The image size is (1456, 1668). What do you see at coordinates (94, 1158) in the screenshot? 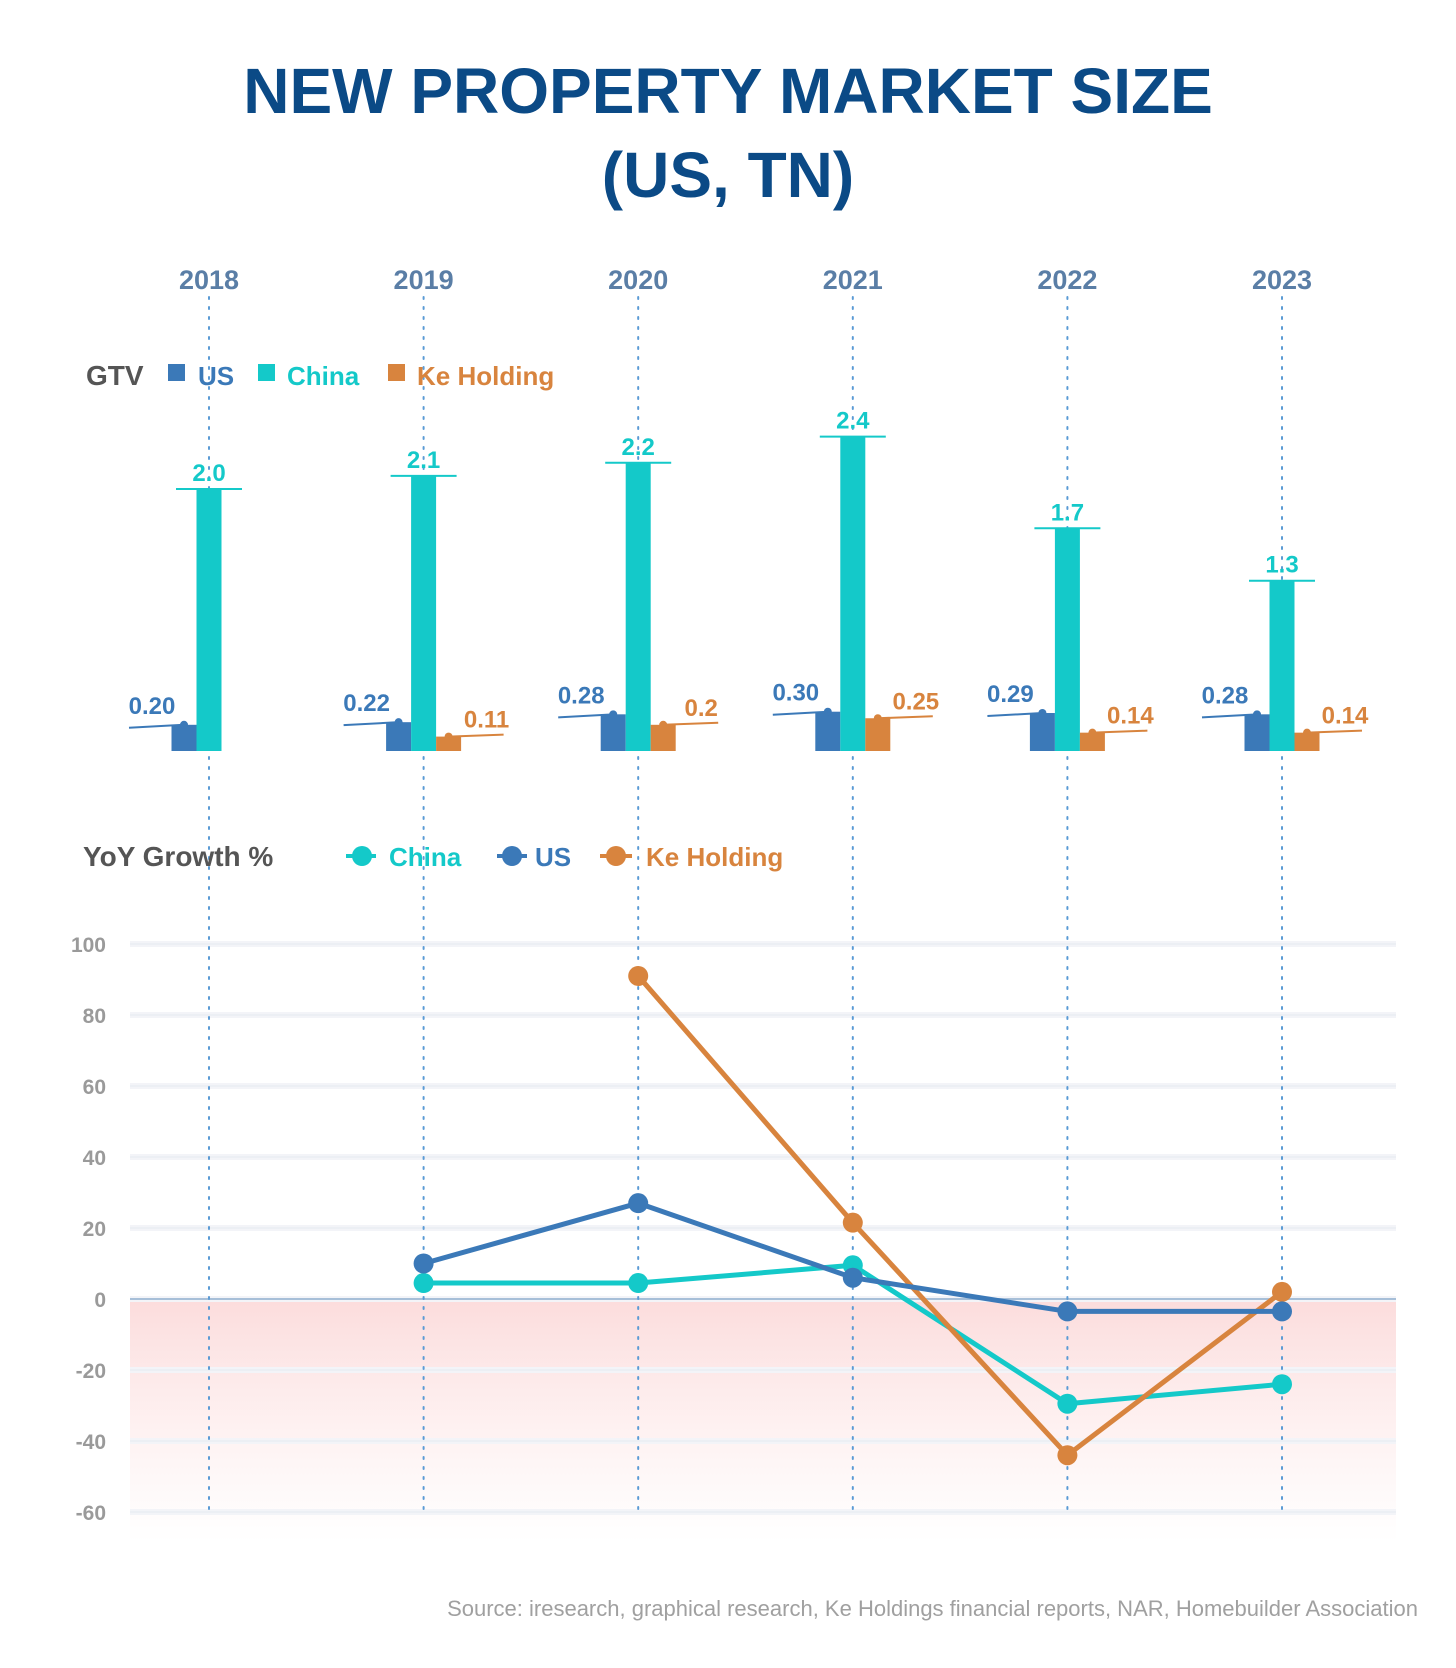
I see `y-tick-label: 40` at bounding box center [94, 1158].